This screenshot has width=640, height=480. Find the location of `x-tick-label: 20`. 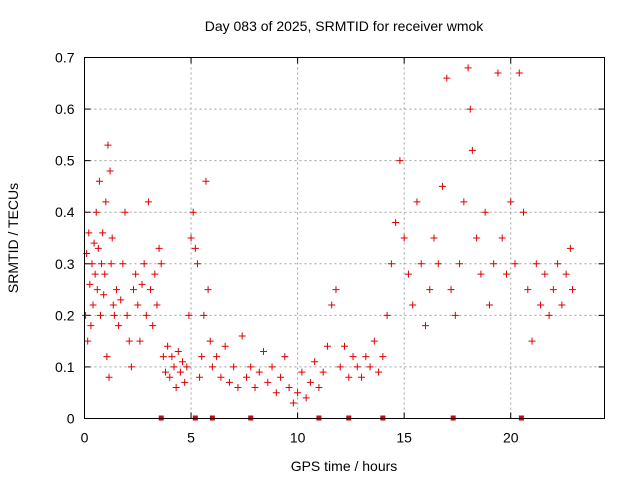

x-tick-label: 20 is located at coordinates (511, 438).